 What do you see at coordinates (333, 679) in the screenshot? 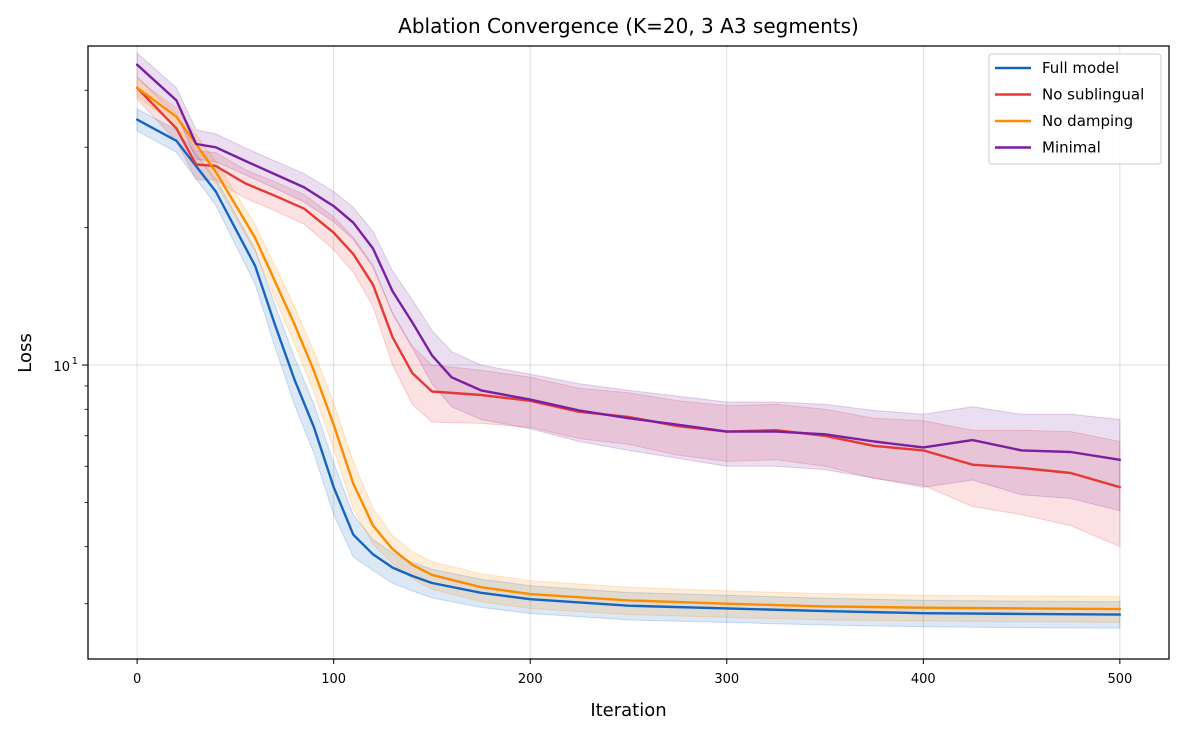
I see `x-tick-label-100: 100` at bounding box center [333, 679].